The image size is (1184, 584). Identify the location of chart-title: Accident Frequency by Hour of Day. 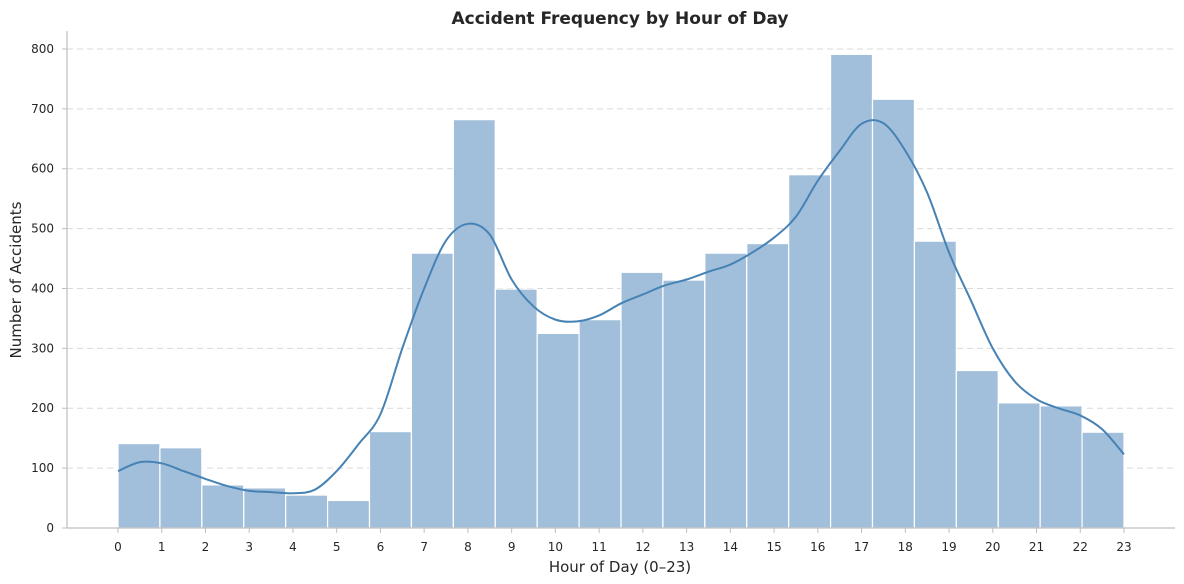
(619, 19).